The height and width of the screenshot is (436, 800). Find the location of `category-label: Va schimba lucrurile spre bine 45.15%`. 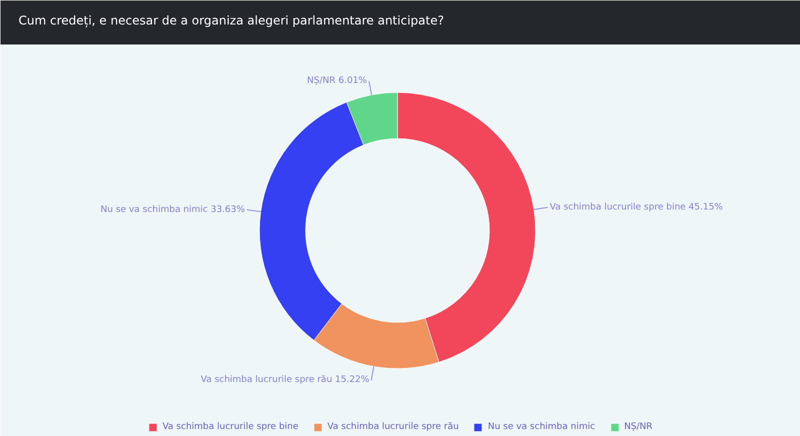

category-label: Va schimba lucrurile spre bine 45.15% is located at coordinates (636, 207).